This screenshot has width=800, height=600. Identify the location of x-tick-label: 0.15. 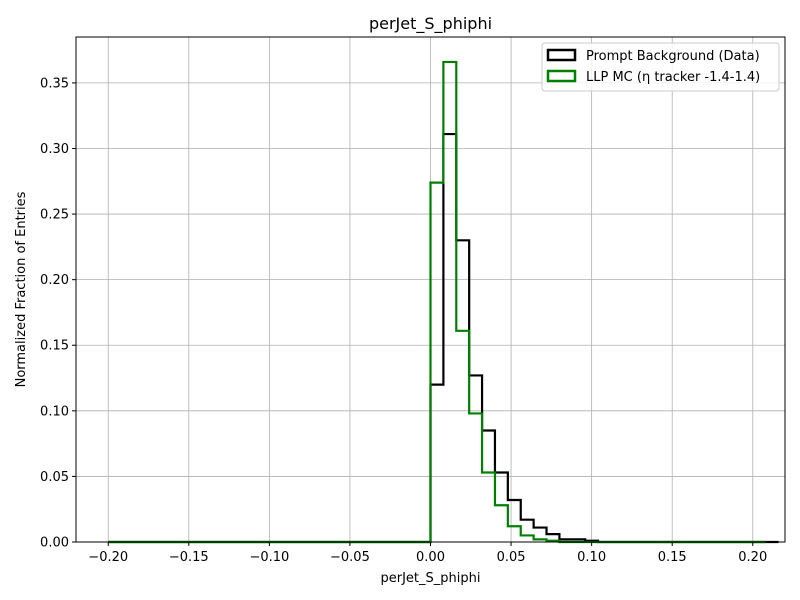
(672, 557).